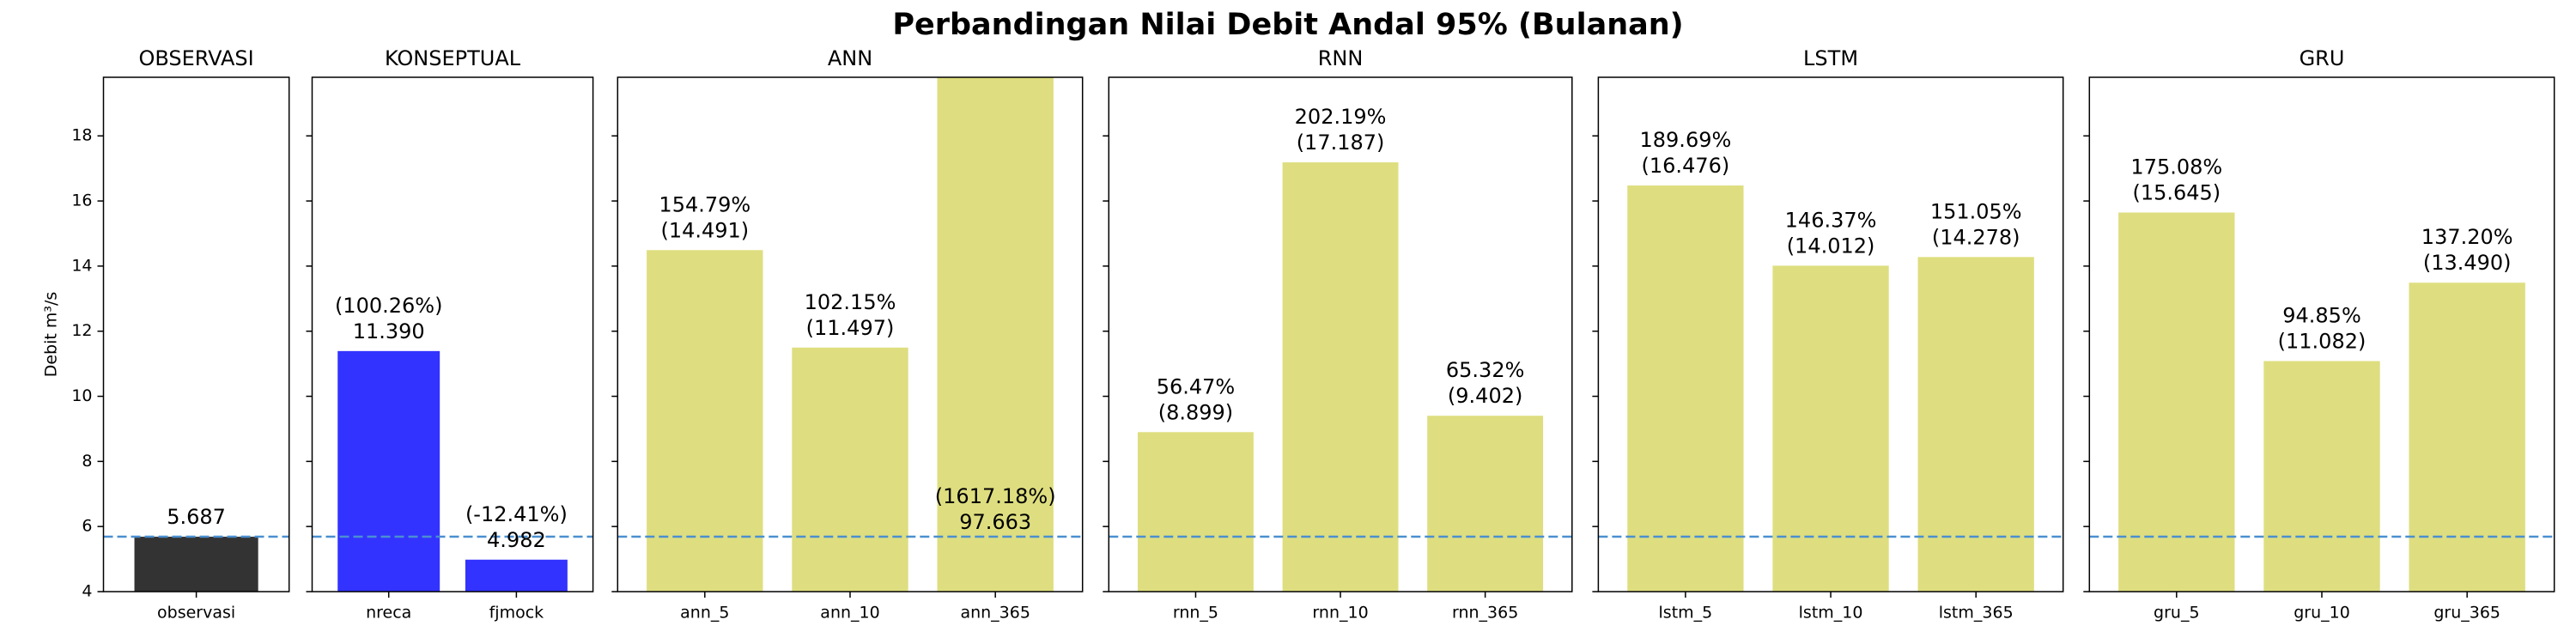 The image size is (2576, 644). Describe the element at coordinates (1831, 614) in the screenshot. I see `x-tick-label: lstm_10` at that location.